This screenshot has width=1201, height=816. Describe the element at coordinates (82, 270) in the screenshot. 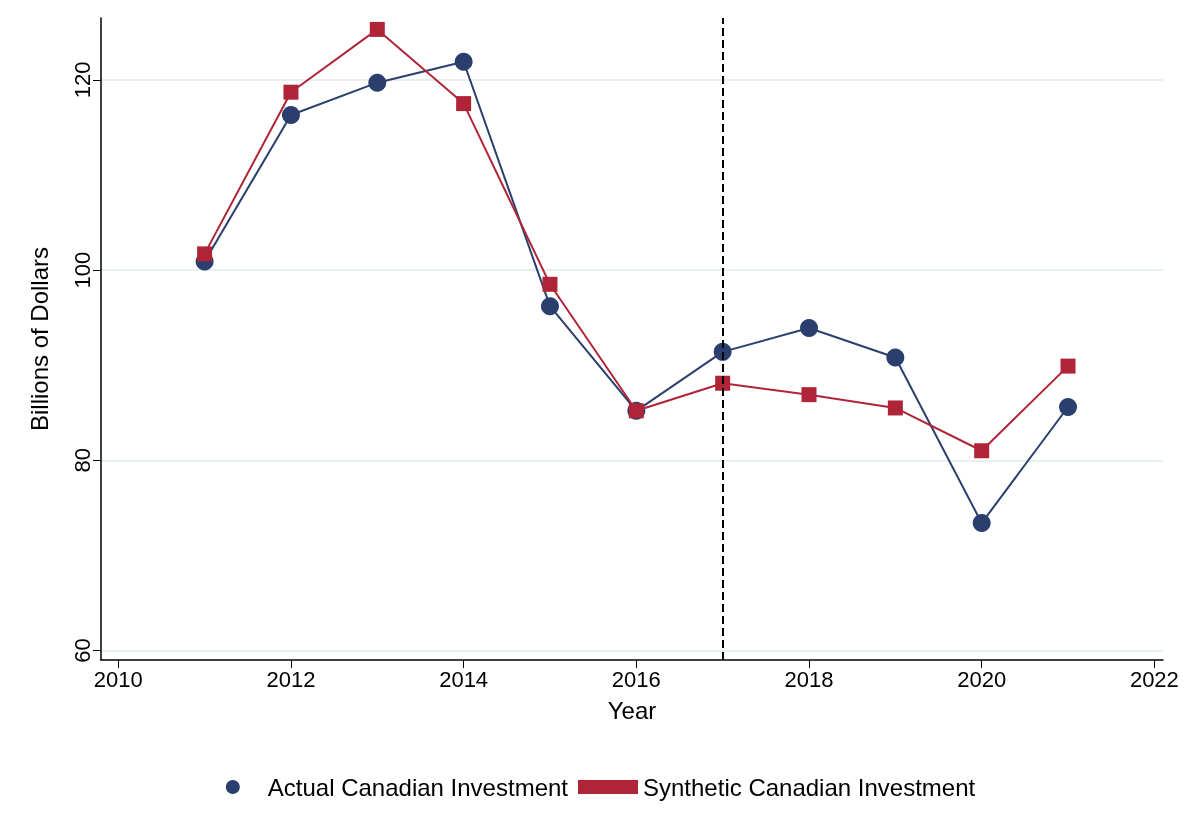

I see `y-tick-label: 100` at that location.